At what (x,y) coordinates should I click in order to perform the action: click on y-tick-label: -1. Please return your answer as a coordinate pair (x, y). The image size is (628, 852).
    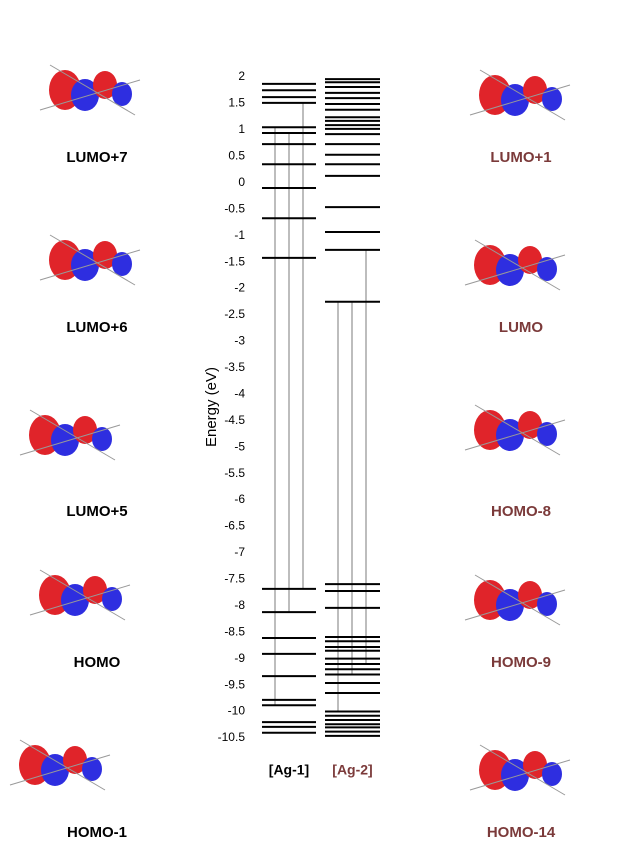
    Looking at the image, I should click on (239, 235).